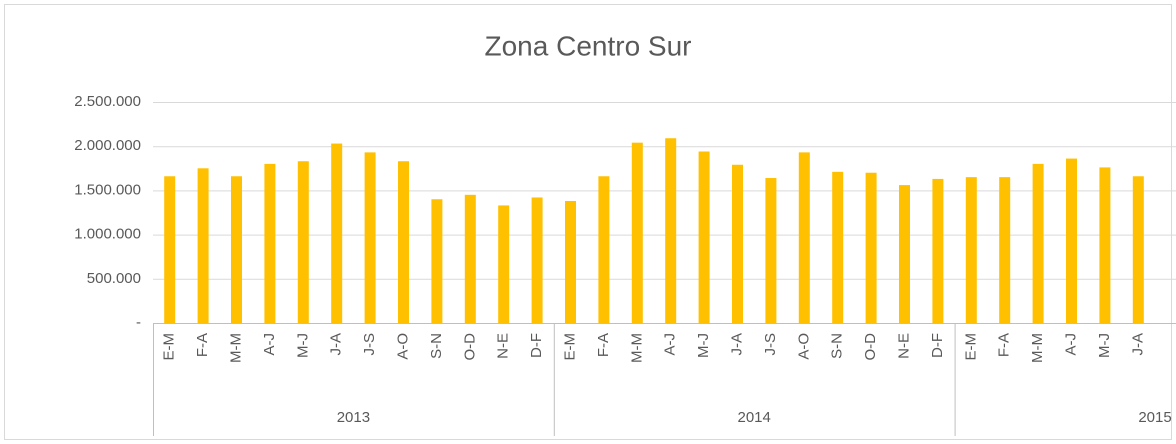 The image size is (1176, 444). Describe the element at coordinates (1154, 417) in the screenshot. I see `group-label: 2015` at that location.